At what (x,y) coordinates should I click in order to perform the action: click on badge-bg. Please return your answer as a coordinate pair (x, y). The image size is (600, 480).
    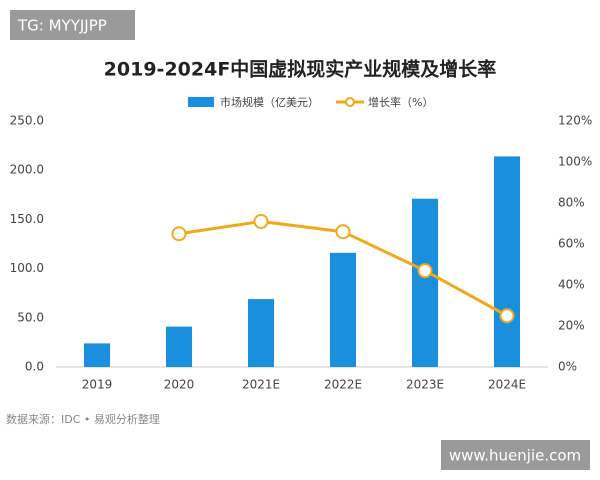
    Looking at the image, I should click on (72, 25).